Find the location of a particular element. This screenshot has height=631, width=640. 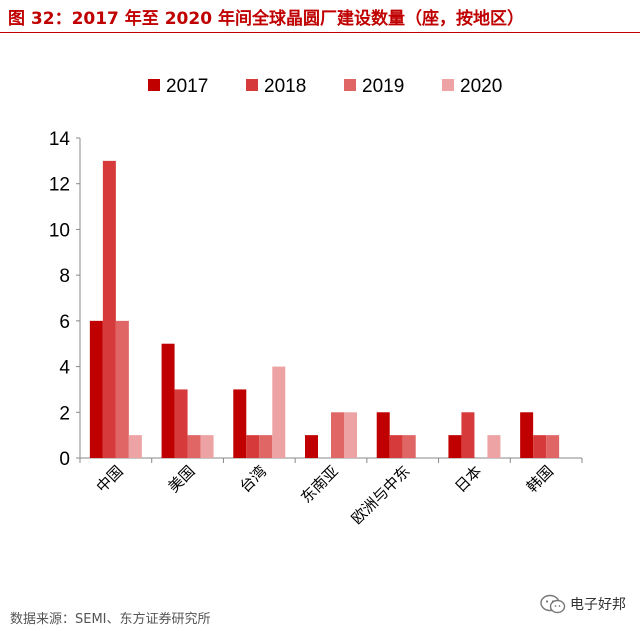

x-tick-label: 日本 is located at coordinates (468, 479).